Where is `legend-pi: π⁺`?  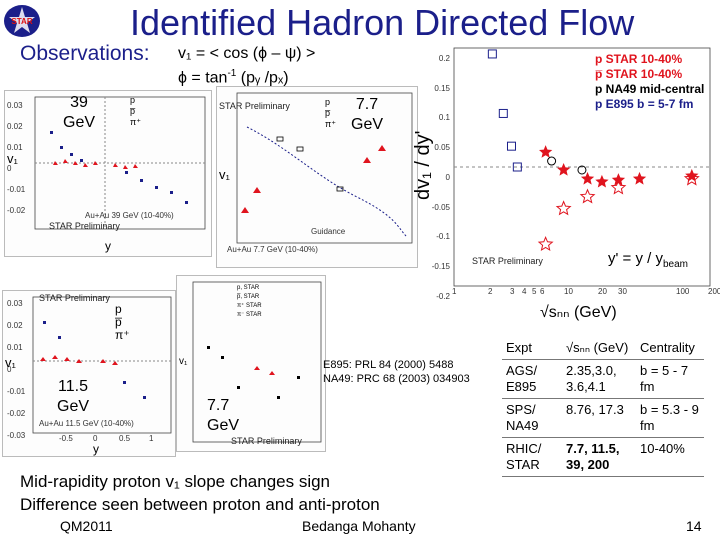
legend-pi: π⁺ is located at coordinates (135, 122).